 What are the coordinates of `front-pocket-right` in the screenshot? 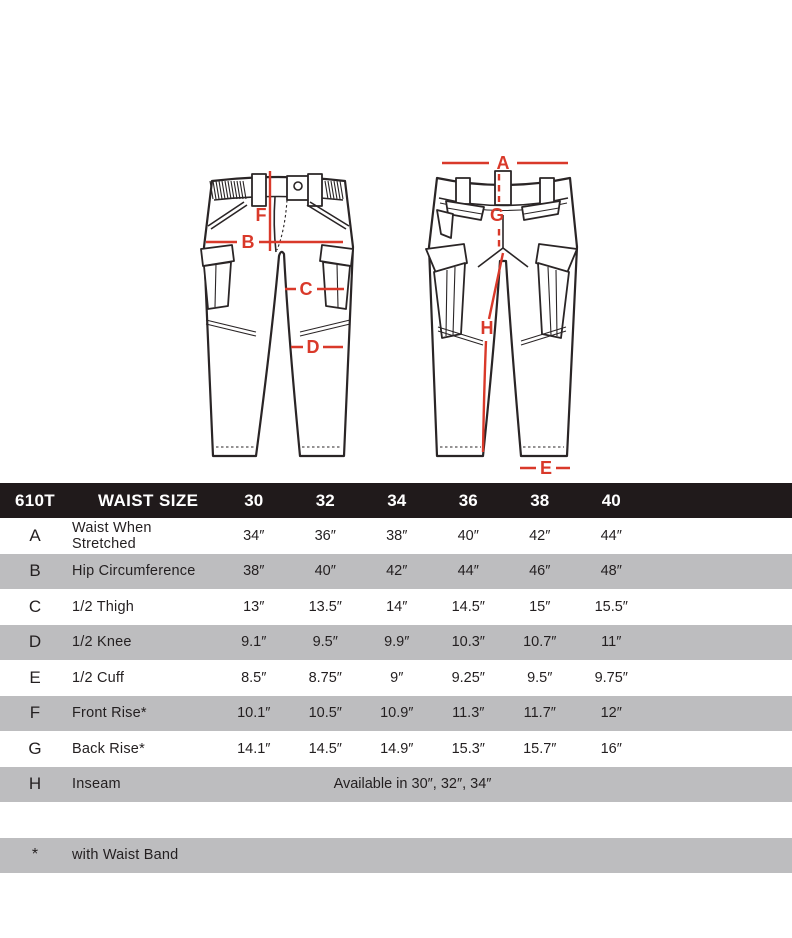 It's located at (328, 215).